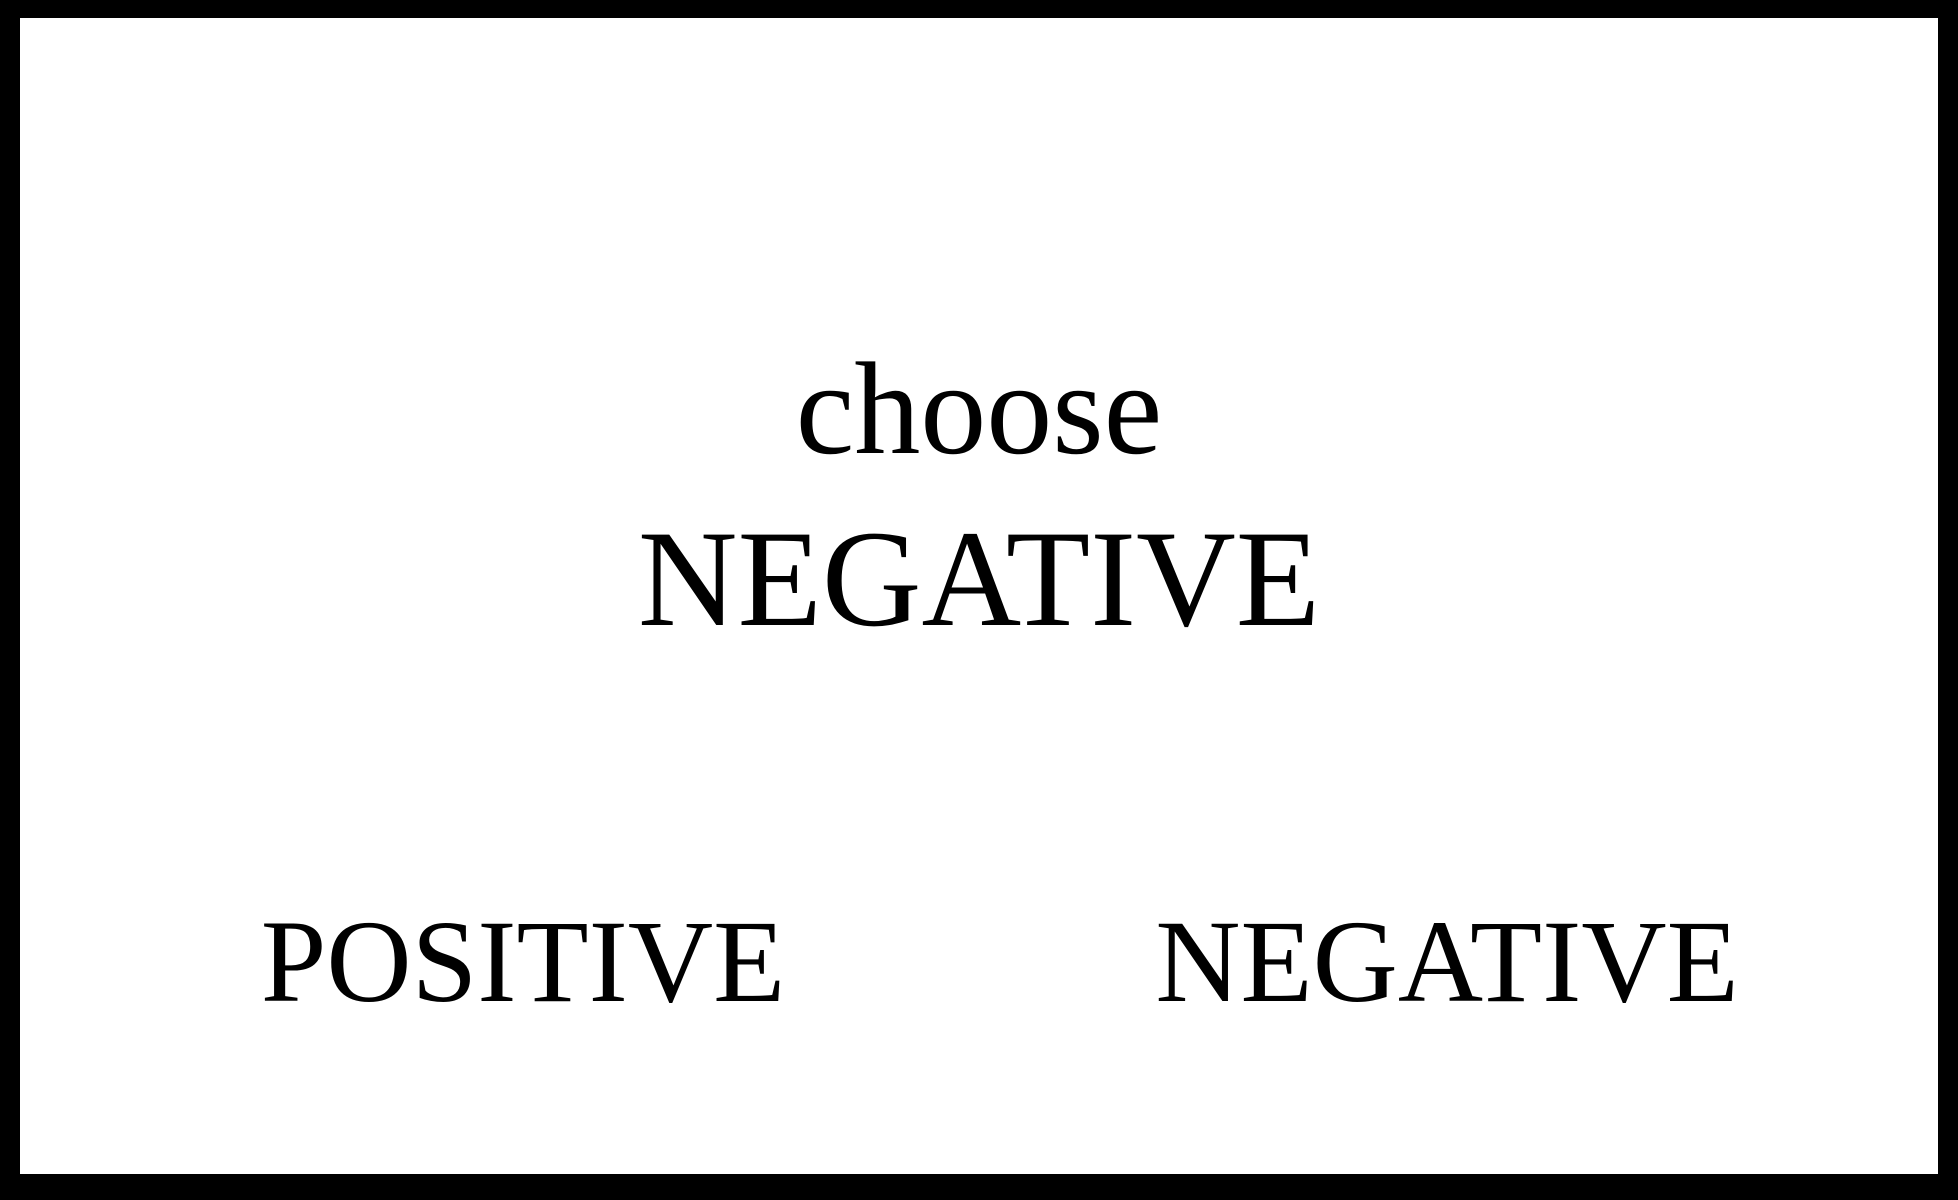 This screenshot has width=1958, height=1200. What do you see at coordinates (523, 961) in the screenshot?
I see `option-positive: POSITIVE` at bounding box center [523, 961].